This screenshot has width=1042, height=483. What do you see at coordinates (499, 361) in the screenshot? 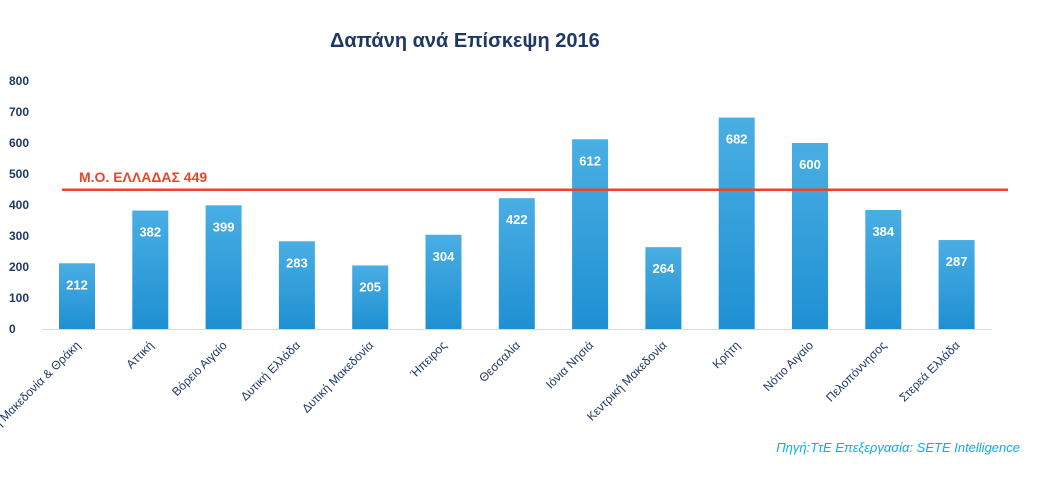
I see `x-tick-label: Θεσσαλία` at bounding box center [499, 361].